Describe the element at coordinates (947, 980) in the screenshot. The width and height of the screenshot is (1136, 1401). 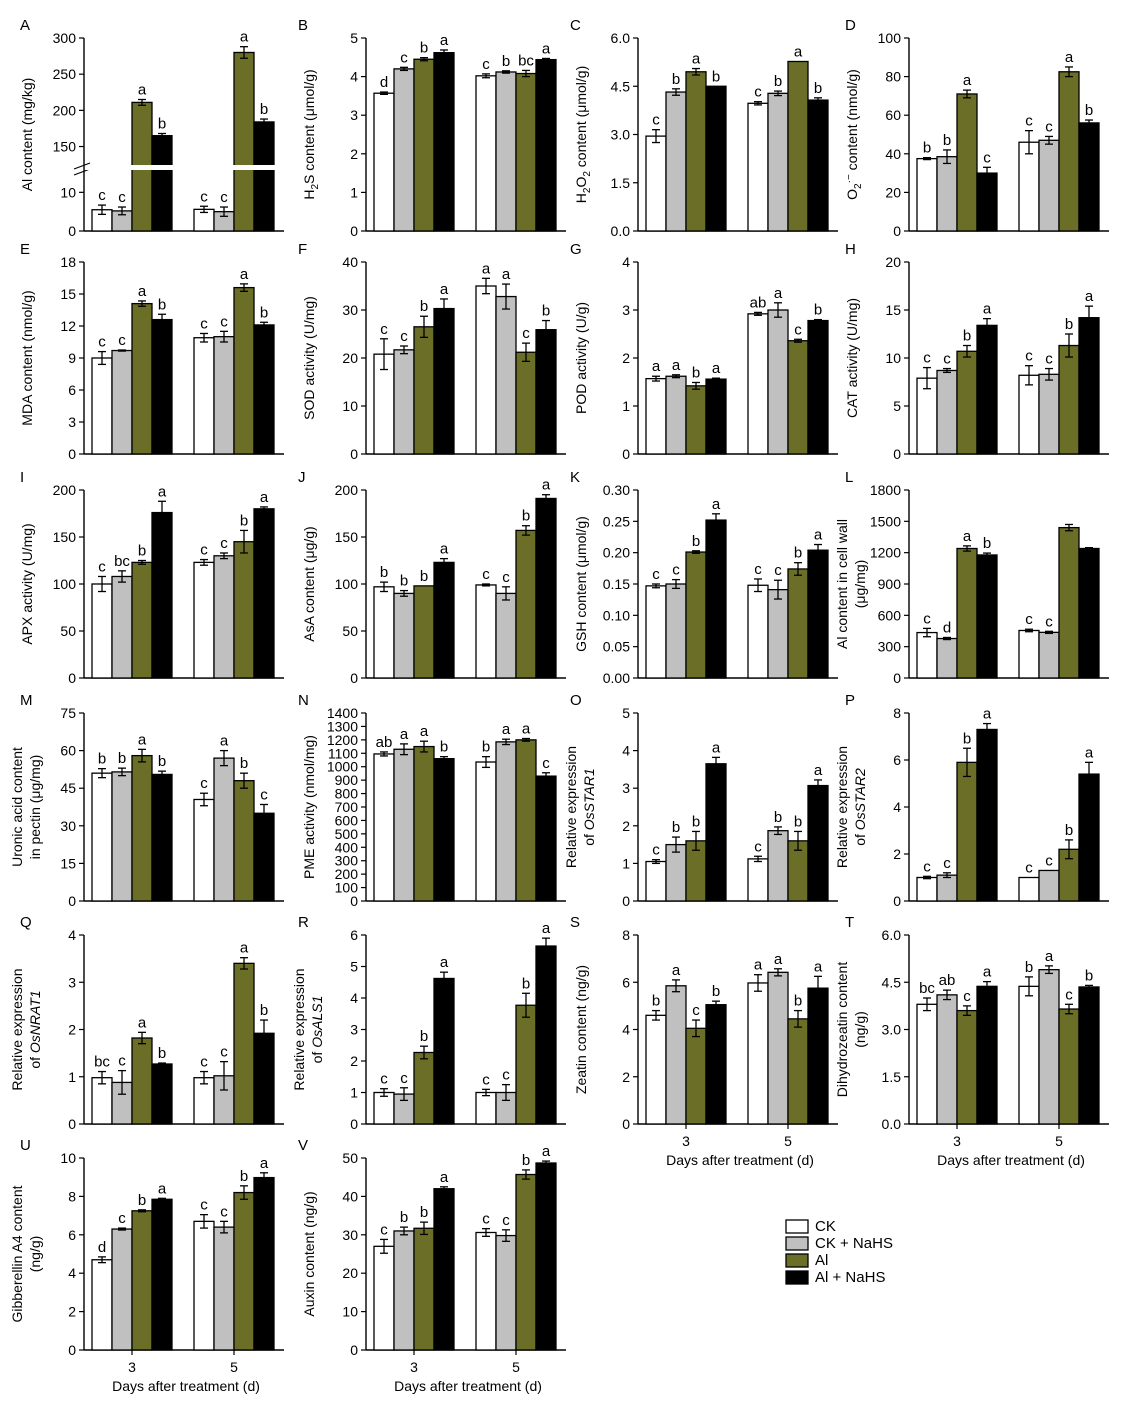
I see `significance-letter: ab` at that location.